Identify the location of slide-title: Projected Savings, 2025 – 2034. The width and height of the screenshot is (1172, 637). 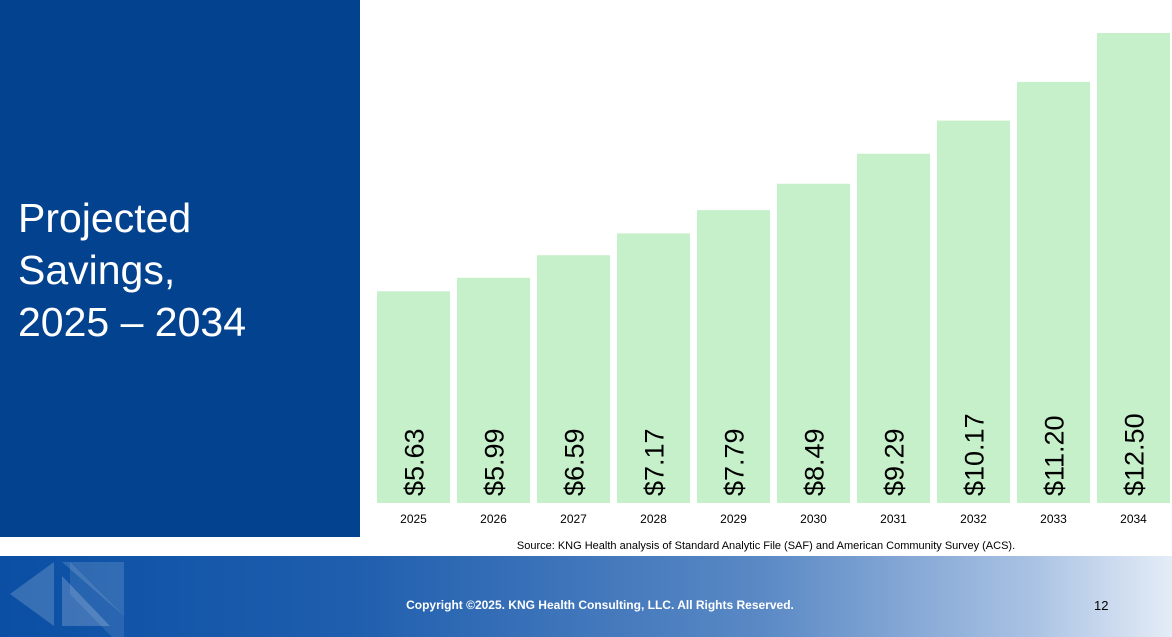
(183, 270).